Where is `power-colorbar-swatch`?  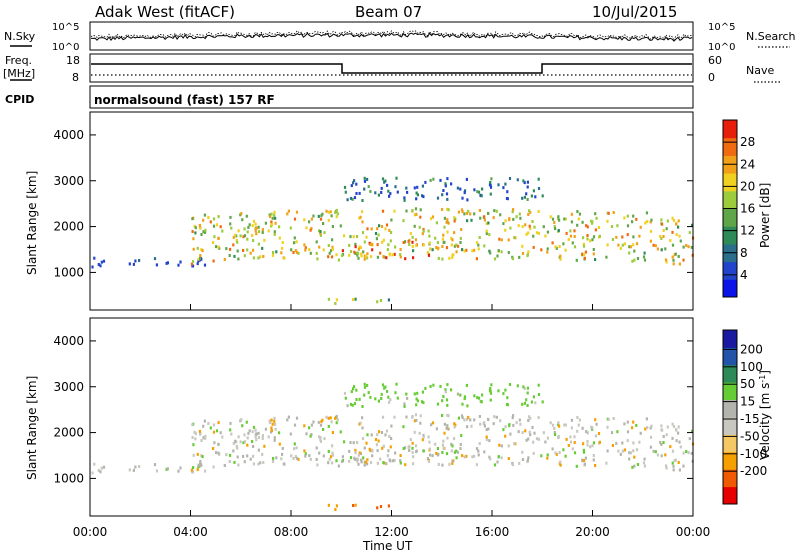 power-colorbar-swatch is located at coordinates (730, 217).